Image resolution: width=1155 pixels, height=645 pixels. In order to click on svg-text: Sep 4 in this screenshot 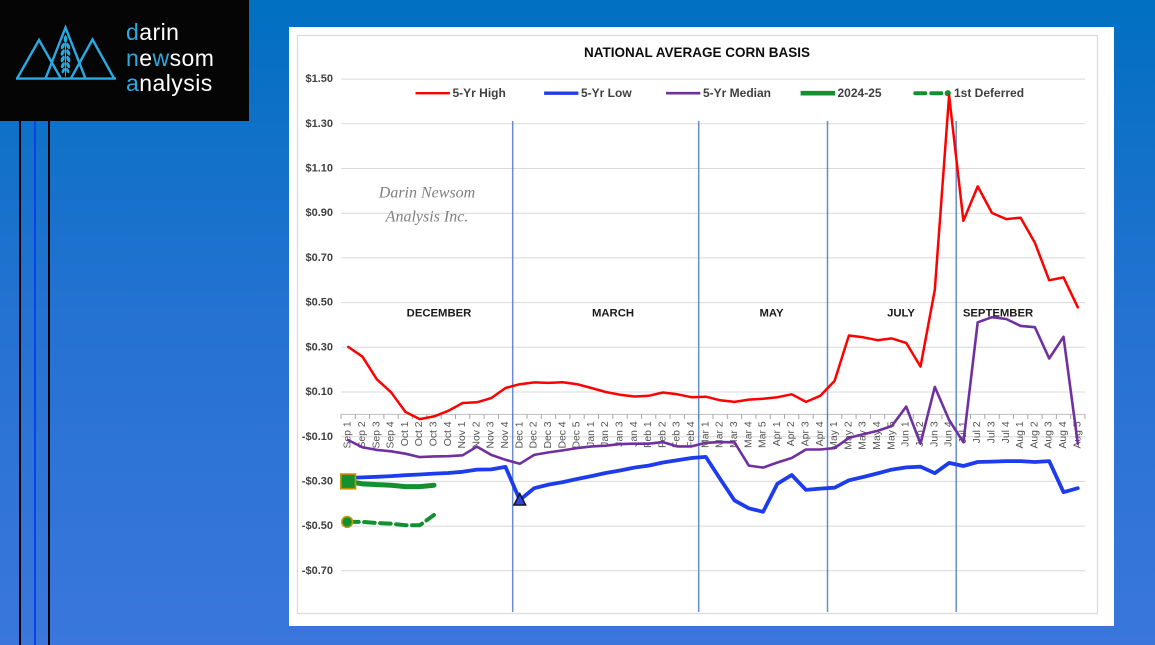, I will do `click(391, 434)`.